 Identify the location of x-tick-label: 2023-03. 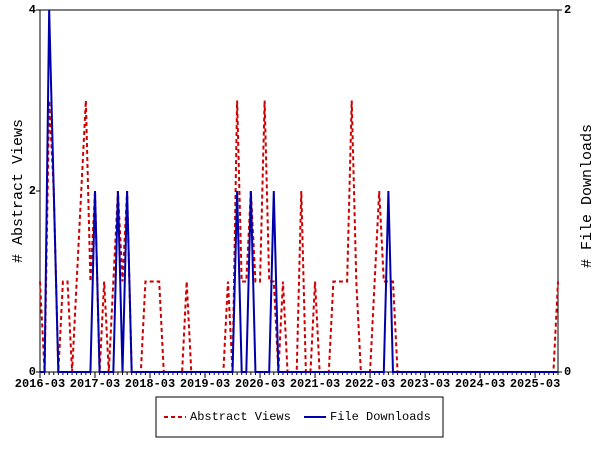
(425, 384).